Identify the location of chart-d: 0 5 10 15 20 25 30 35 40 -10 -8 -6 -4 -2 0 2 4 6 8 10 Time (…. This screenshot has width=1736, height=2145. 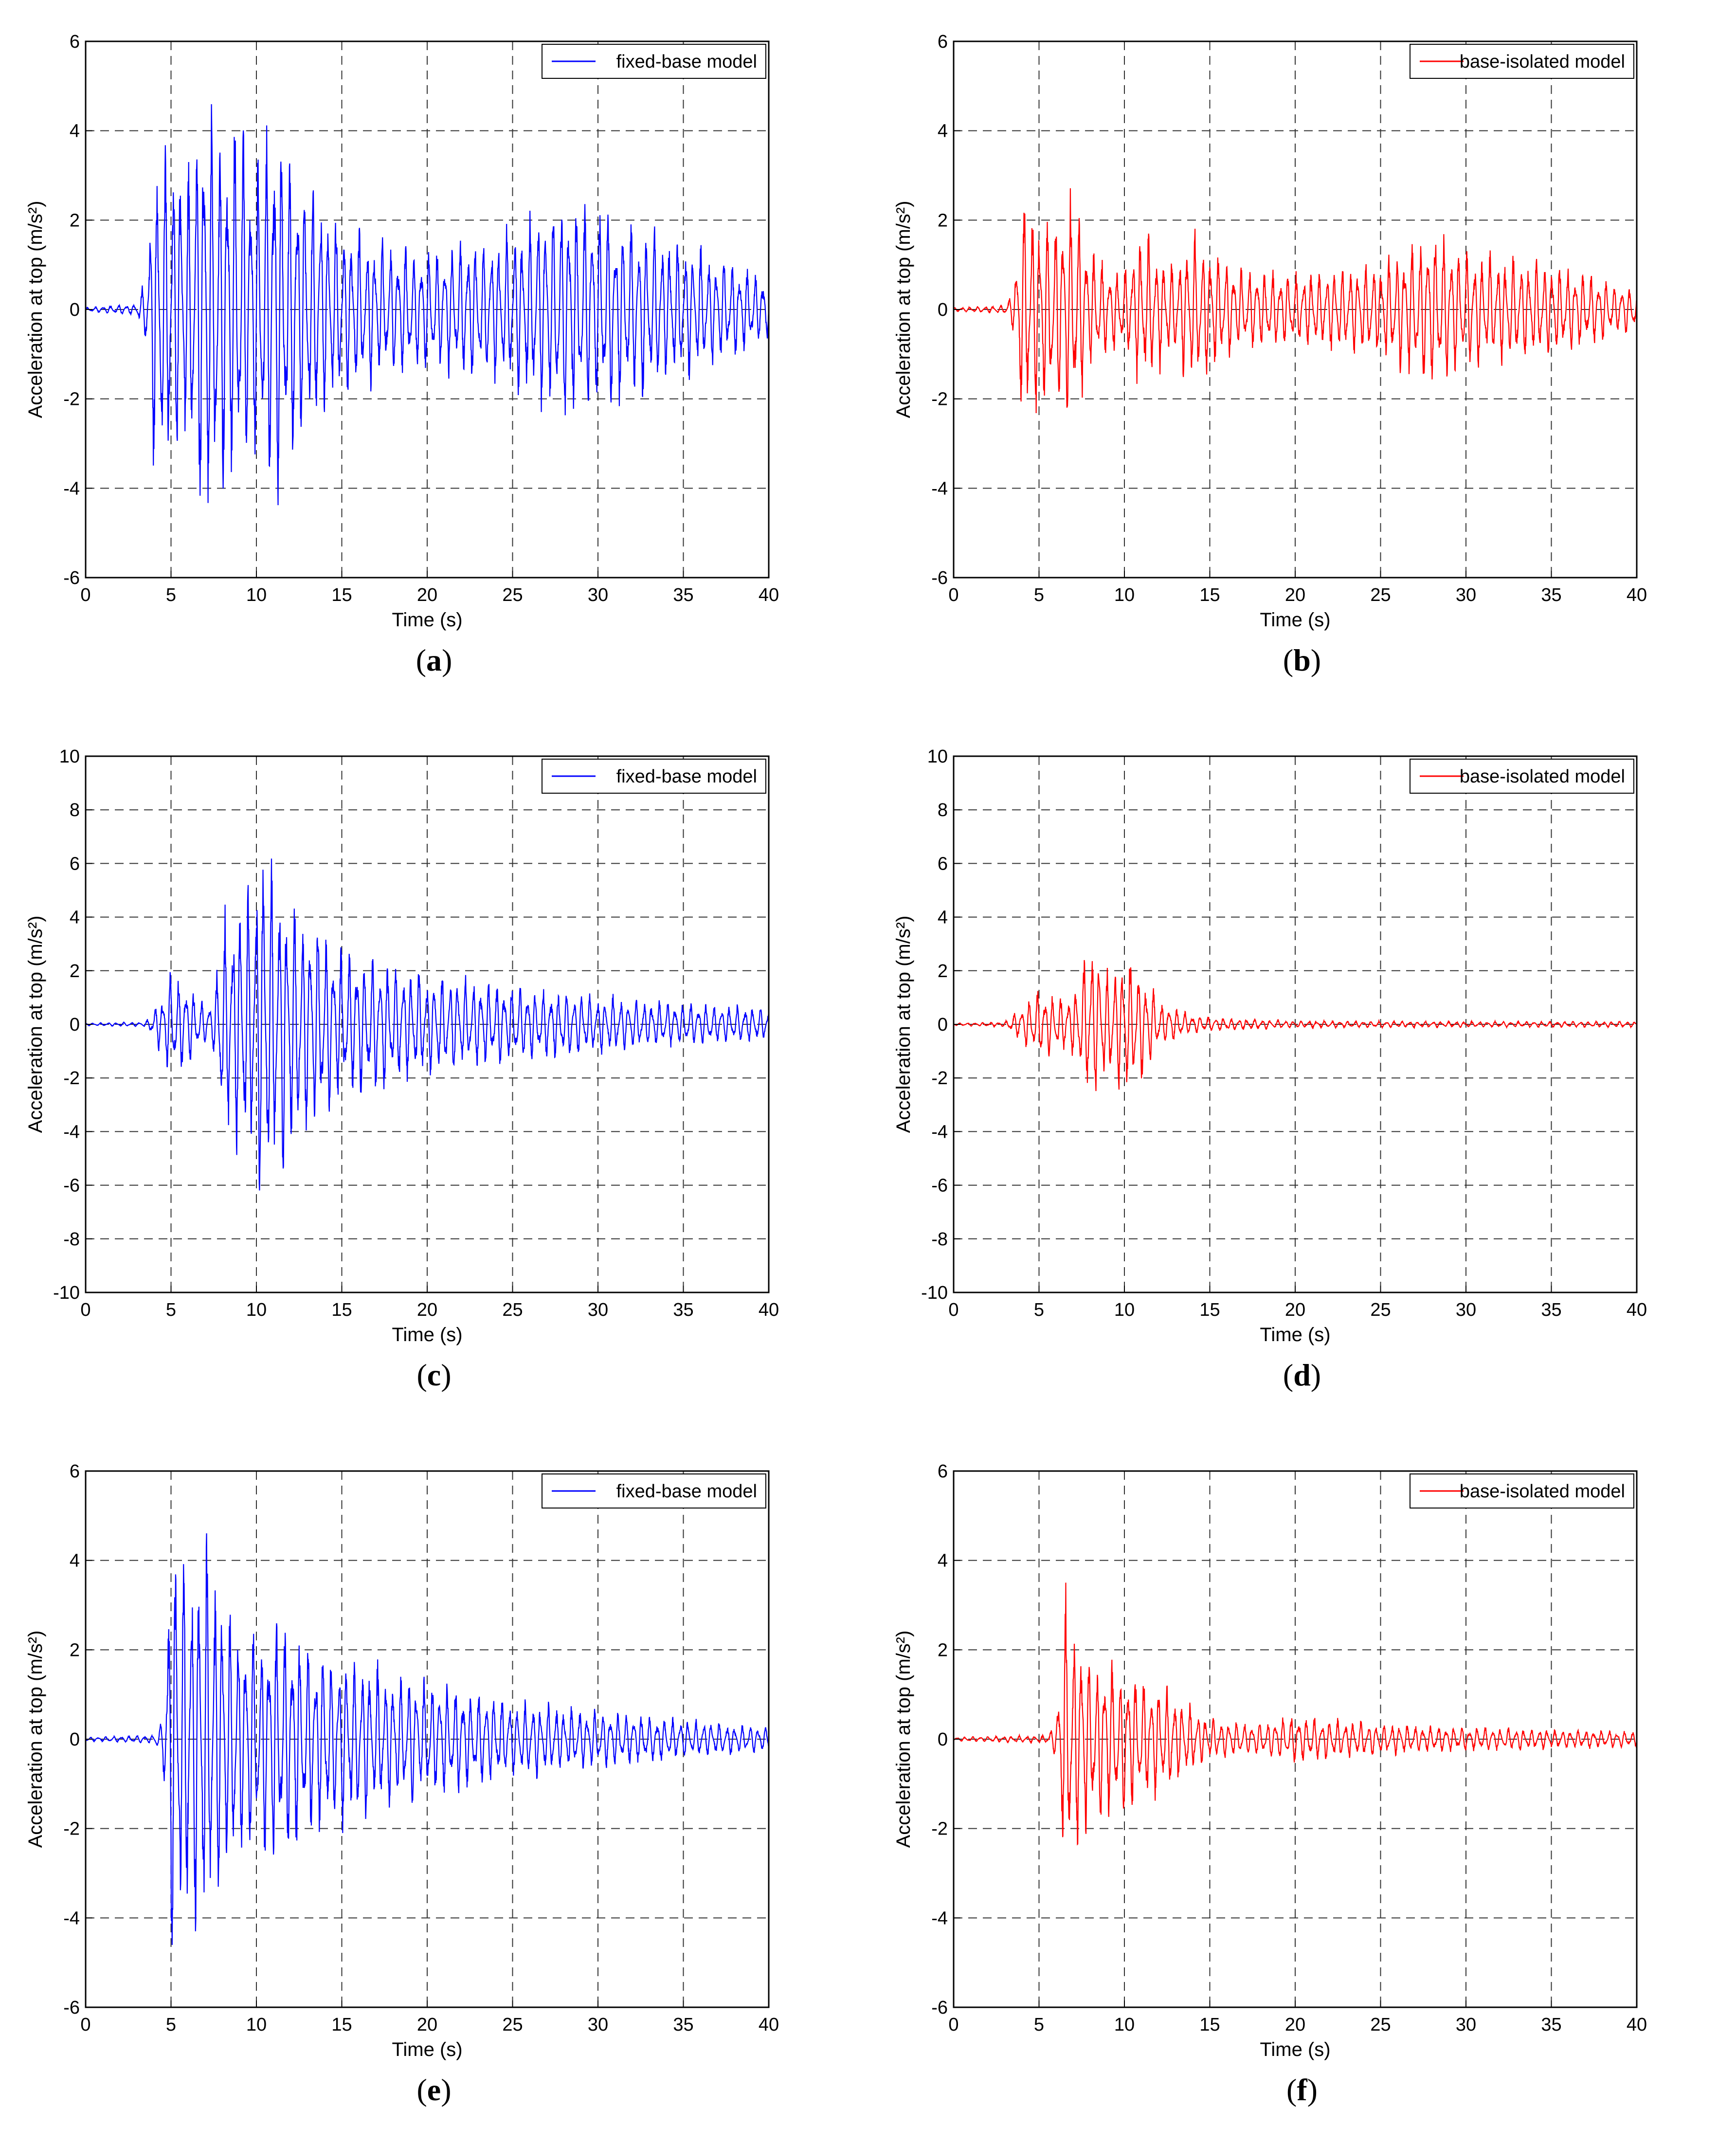
(1270, 1045).